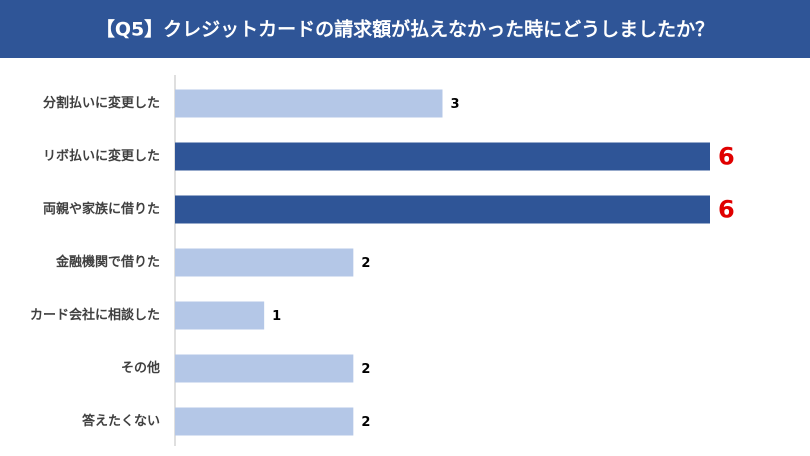 Image resolution: width=810 pixels, height=456 pixels. Describe the element at coordinates (276, 316) in the screenshot. I see `value-label: 1` at that location.